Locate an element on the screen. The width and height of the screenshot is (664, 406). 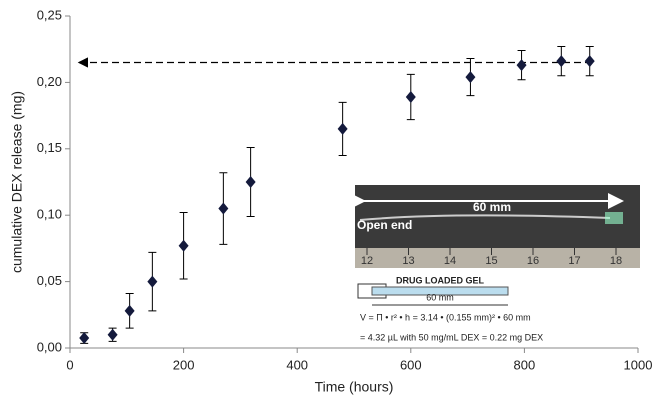
ruler-label: 17 is located at coordinates (574, 261).